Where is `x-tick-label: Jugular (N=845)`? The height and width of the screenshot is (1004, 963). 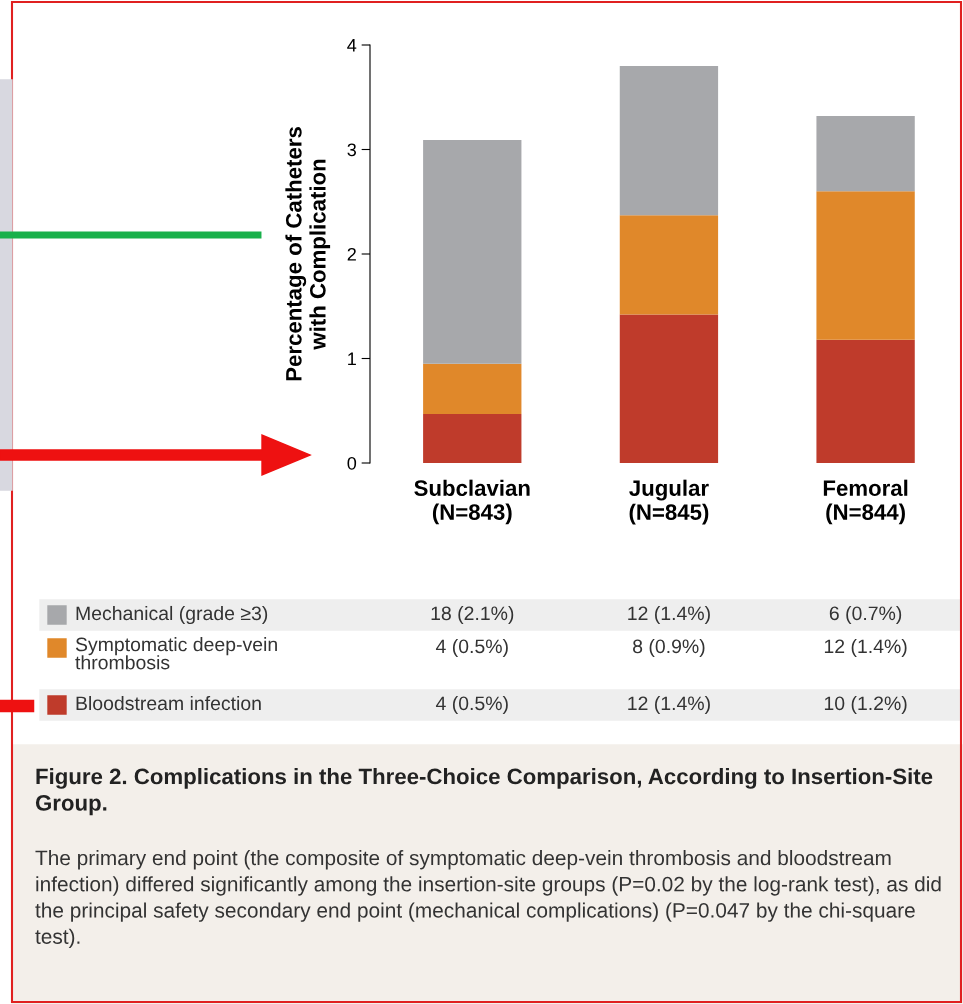 x-tick-label: Jugular (N=845) is located at coordinates (669, 502).